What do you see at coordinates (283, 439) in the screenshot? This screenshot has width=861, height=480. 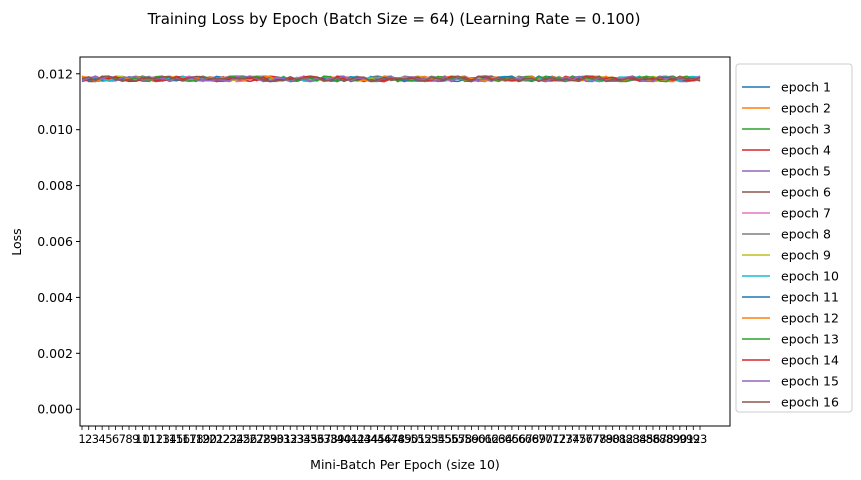 I see `x-tick-label: 31` at bounding box center [283, 439].